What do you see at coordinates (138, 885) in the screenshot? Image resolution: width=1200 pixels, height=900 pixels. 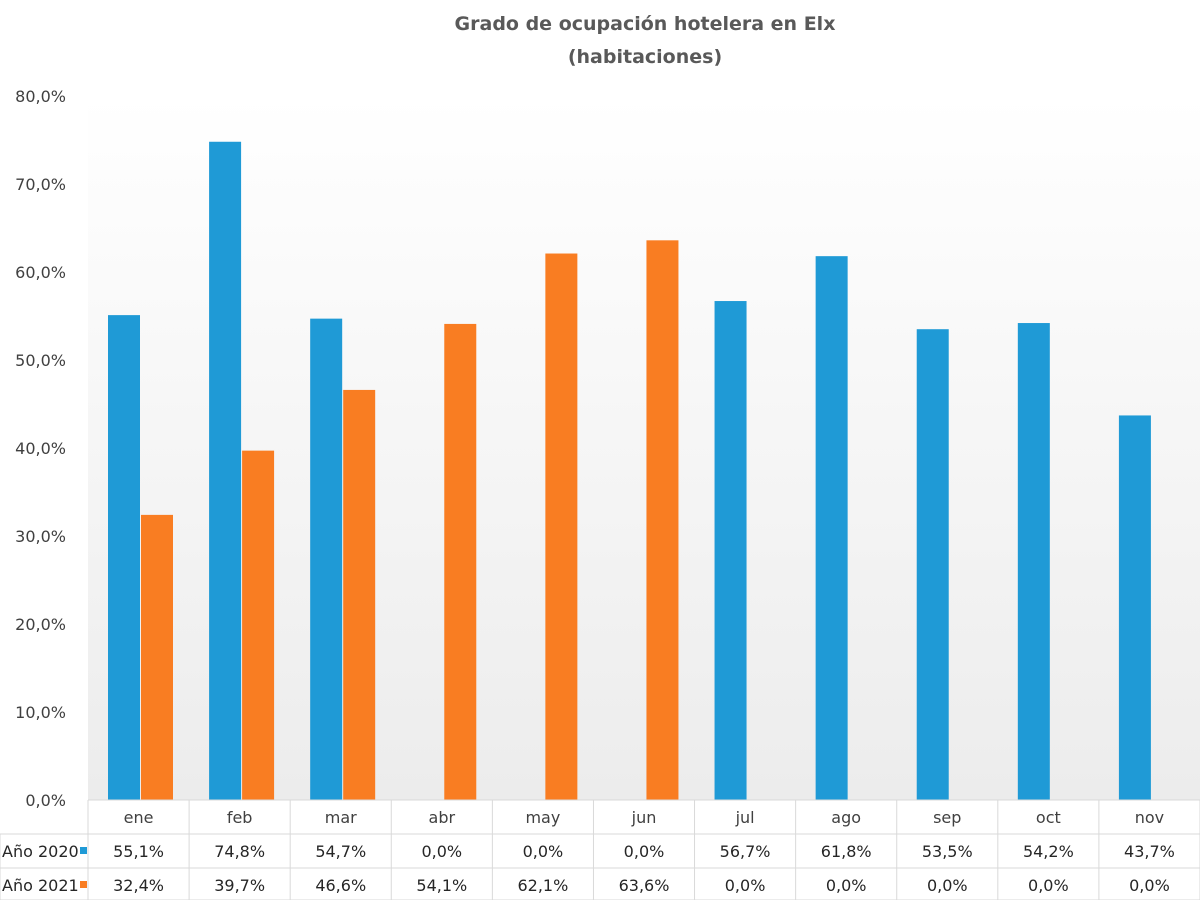 I see `data-label: 32,4%` at bounding box center [138, 885].